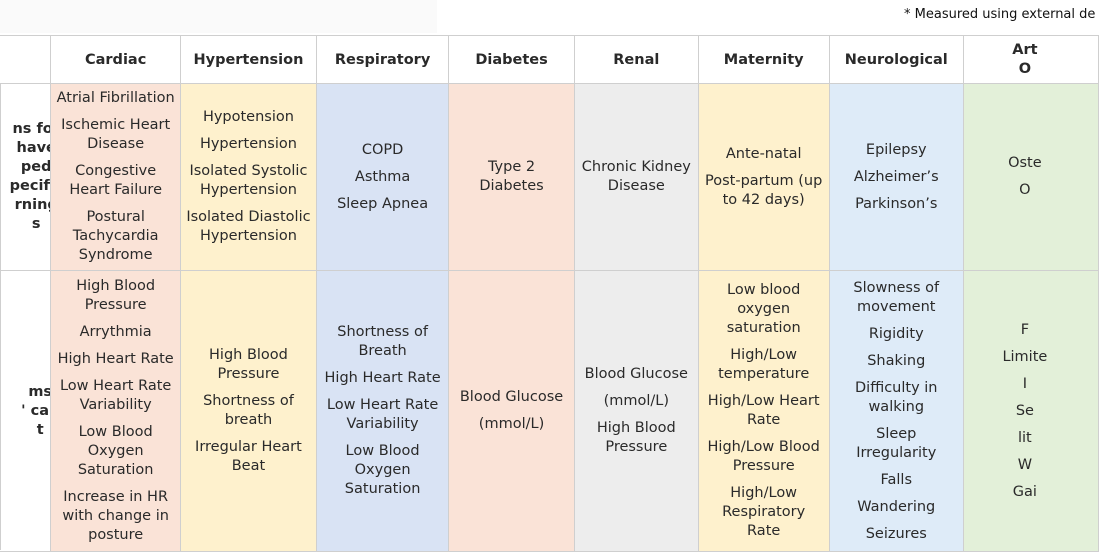 The height and width of the screenshot is (552, 1100). Describe the element at coordinates (248, 144) in the screenshot. I see `list-item: Hypertension` at that location.